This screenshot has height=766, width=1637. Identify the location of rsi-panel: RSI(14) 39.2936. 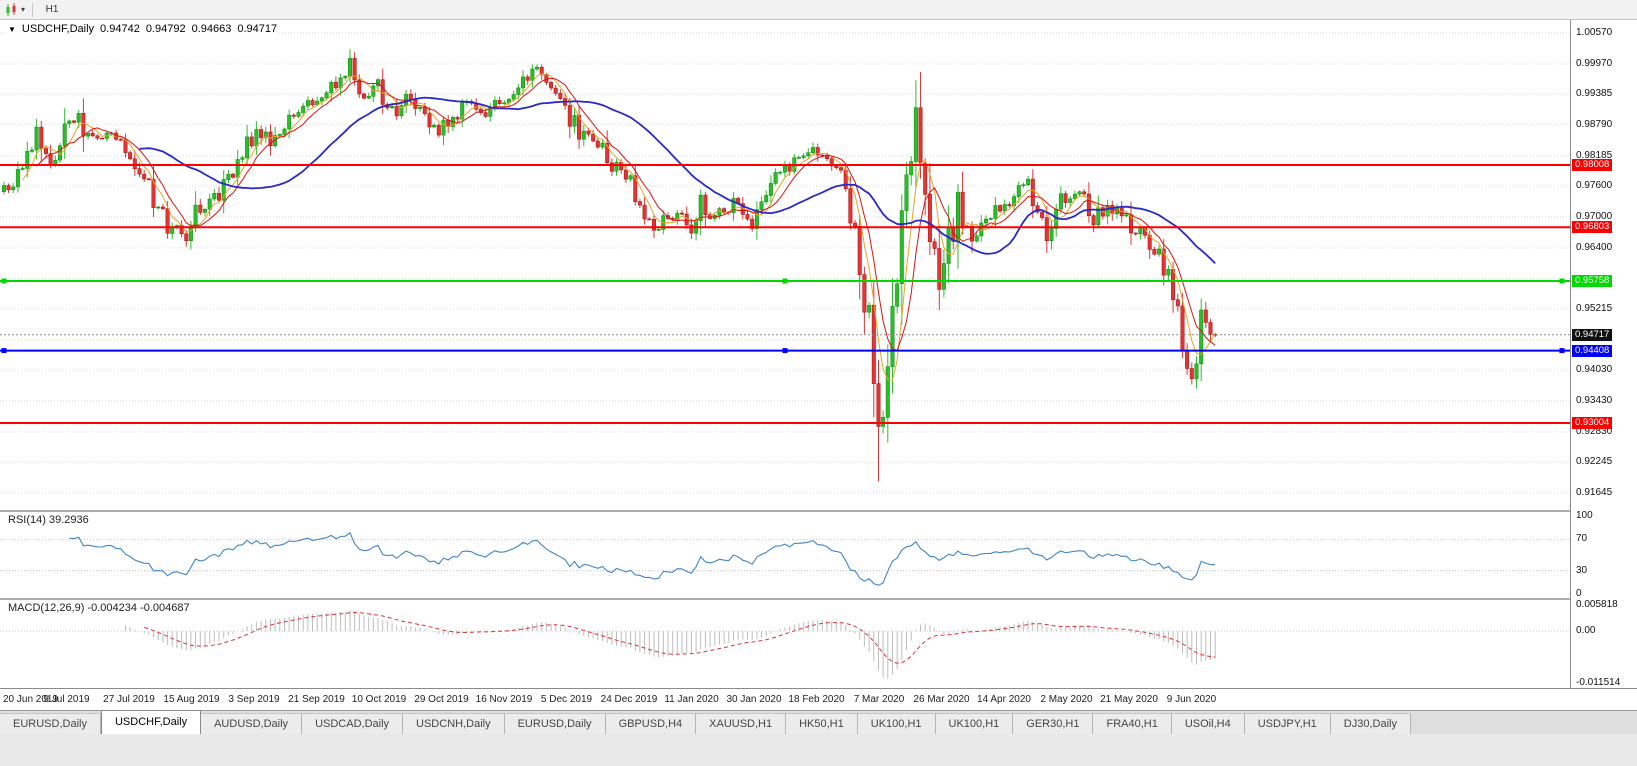
(785, 555).